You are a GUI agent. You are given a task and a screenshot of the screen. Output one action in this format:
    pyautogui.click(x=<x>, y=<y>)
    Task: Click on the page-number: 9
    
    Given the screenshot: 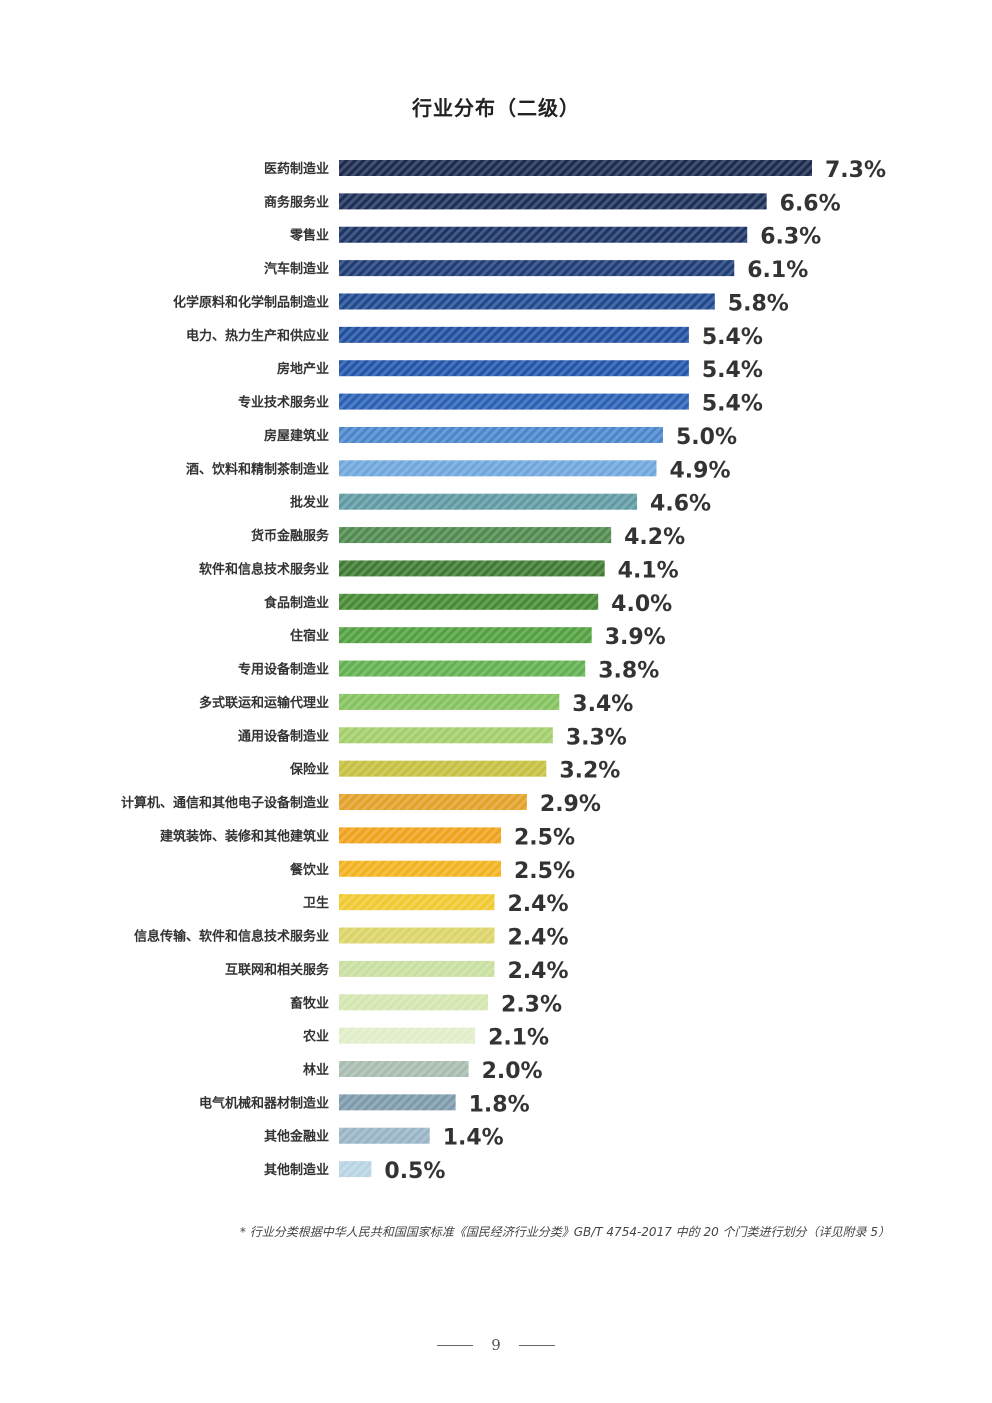 What is the action you would take?
    pyautogui.click(x=496, y=1345)
    